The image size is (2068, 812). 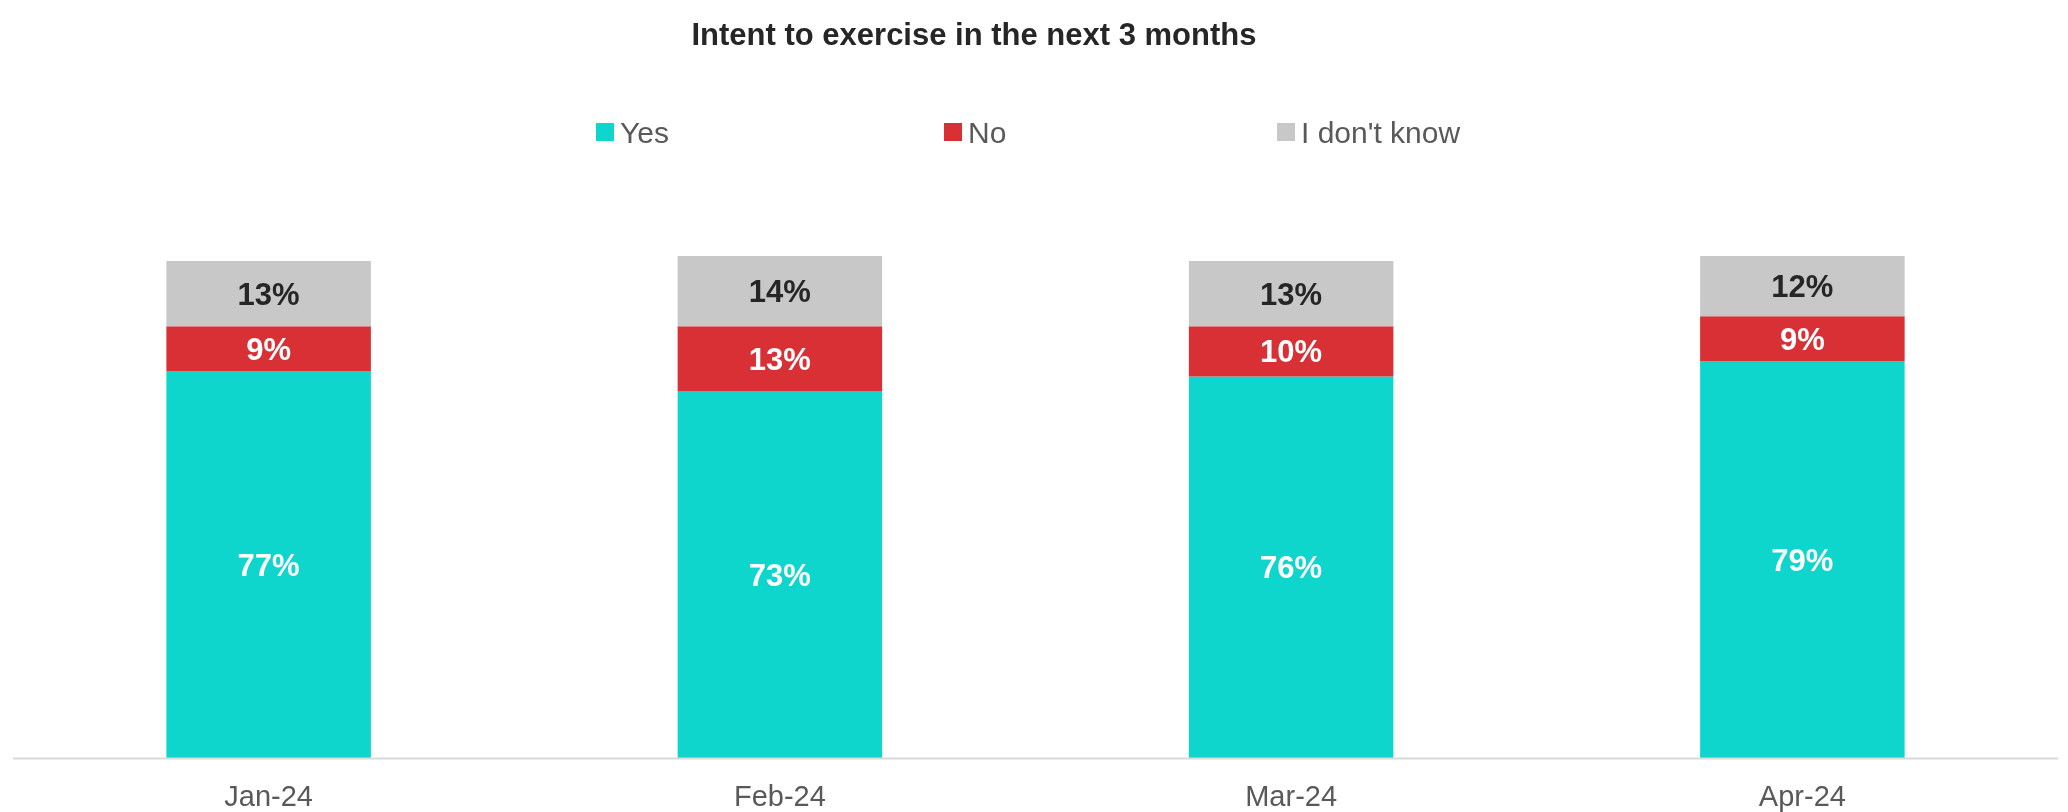 I want to click on data-label: 79%, so click(x=1802, y=560).